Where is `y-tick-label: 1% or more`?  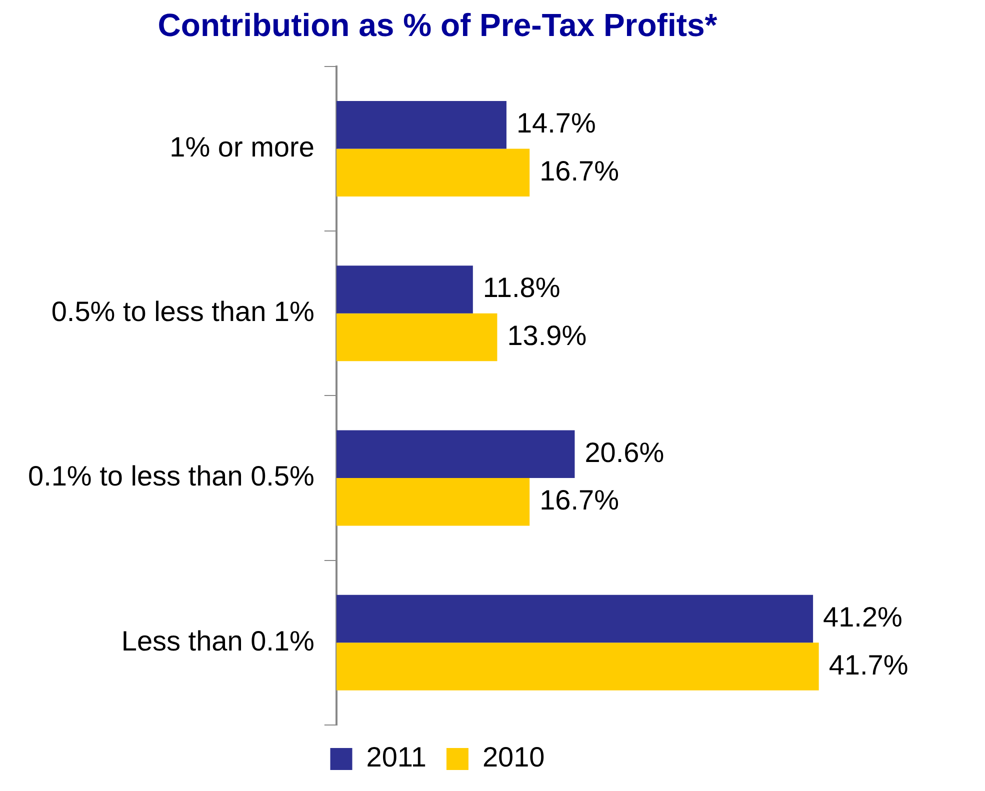 y-tick-label: 1% or more is located at coordinates (242, 146).